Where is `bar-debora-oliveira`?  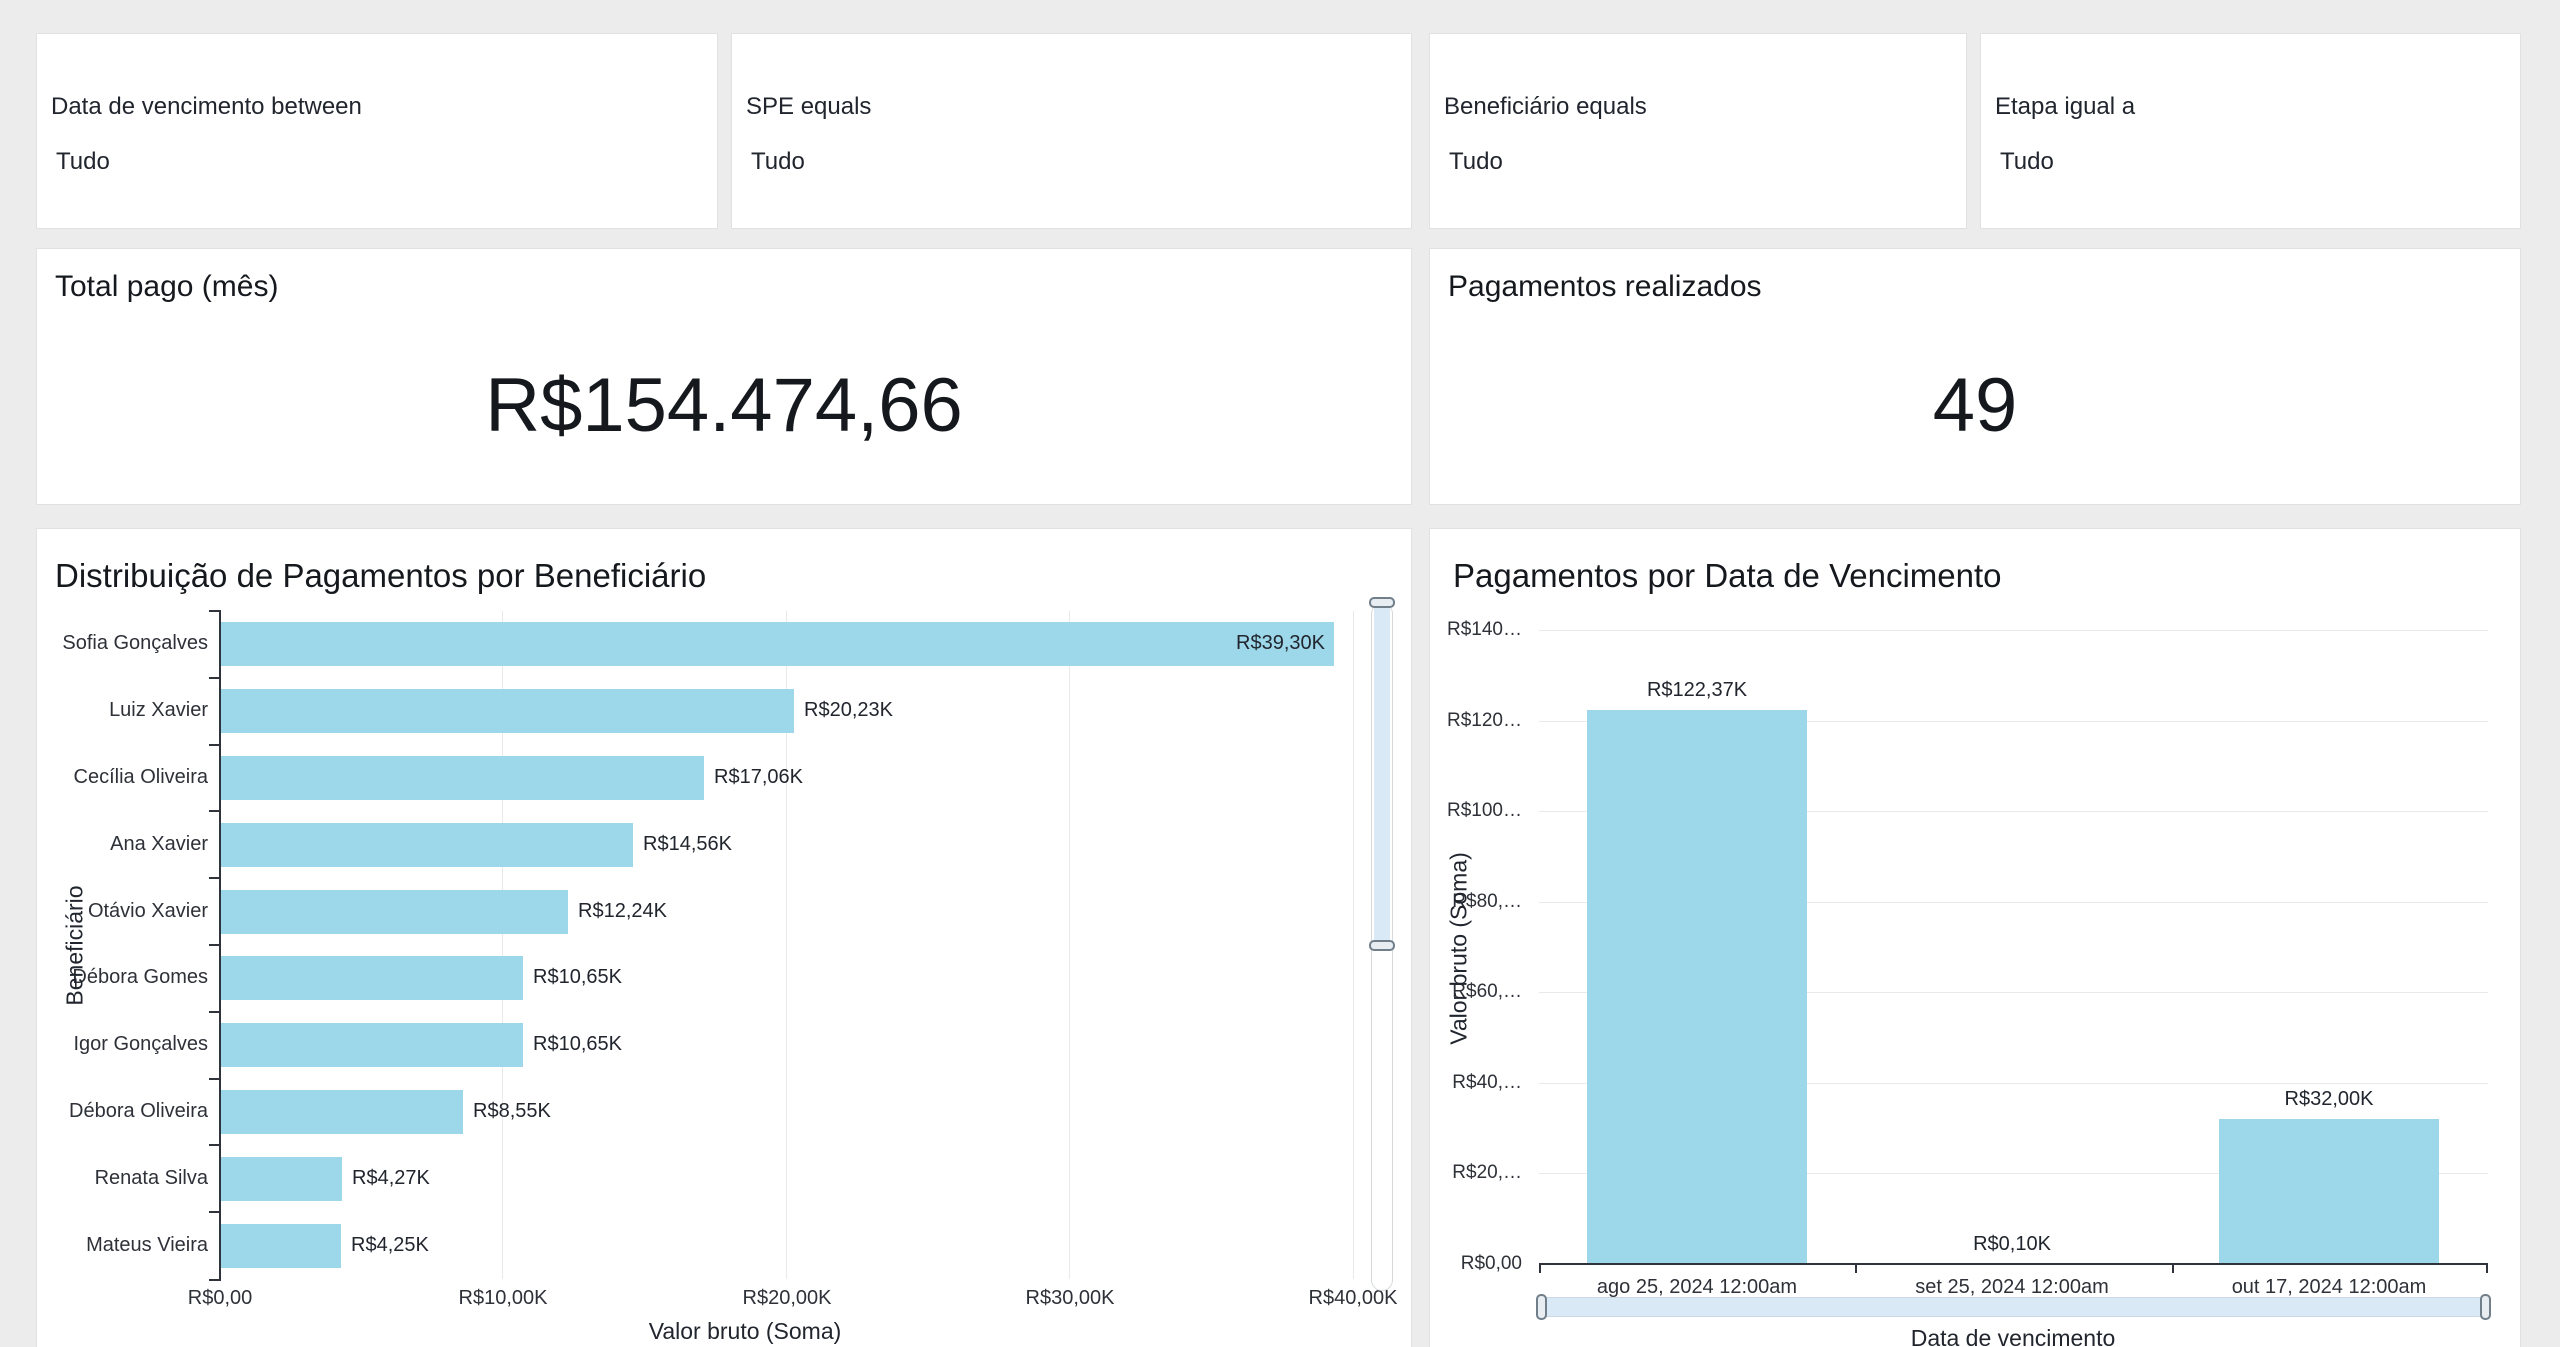 bar-debora-oliveira is located at coordinates (342, 1112).